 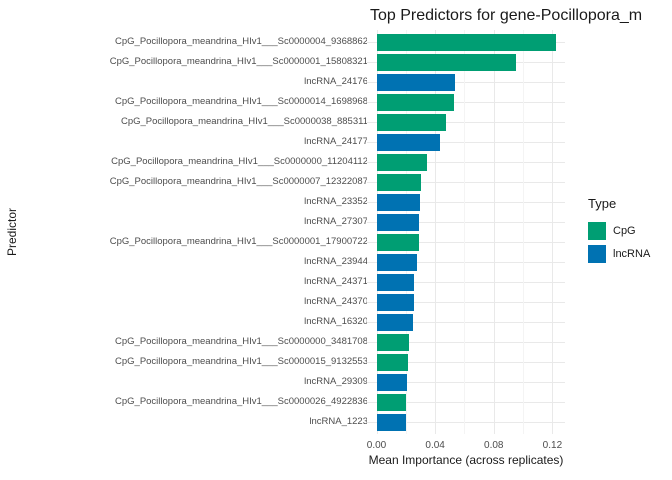 What do you see at coordinates (632, 254) in the screenshot?
I see `legend-label: lncRNA` at bounding box center [632, 254].